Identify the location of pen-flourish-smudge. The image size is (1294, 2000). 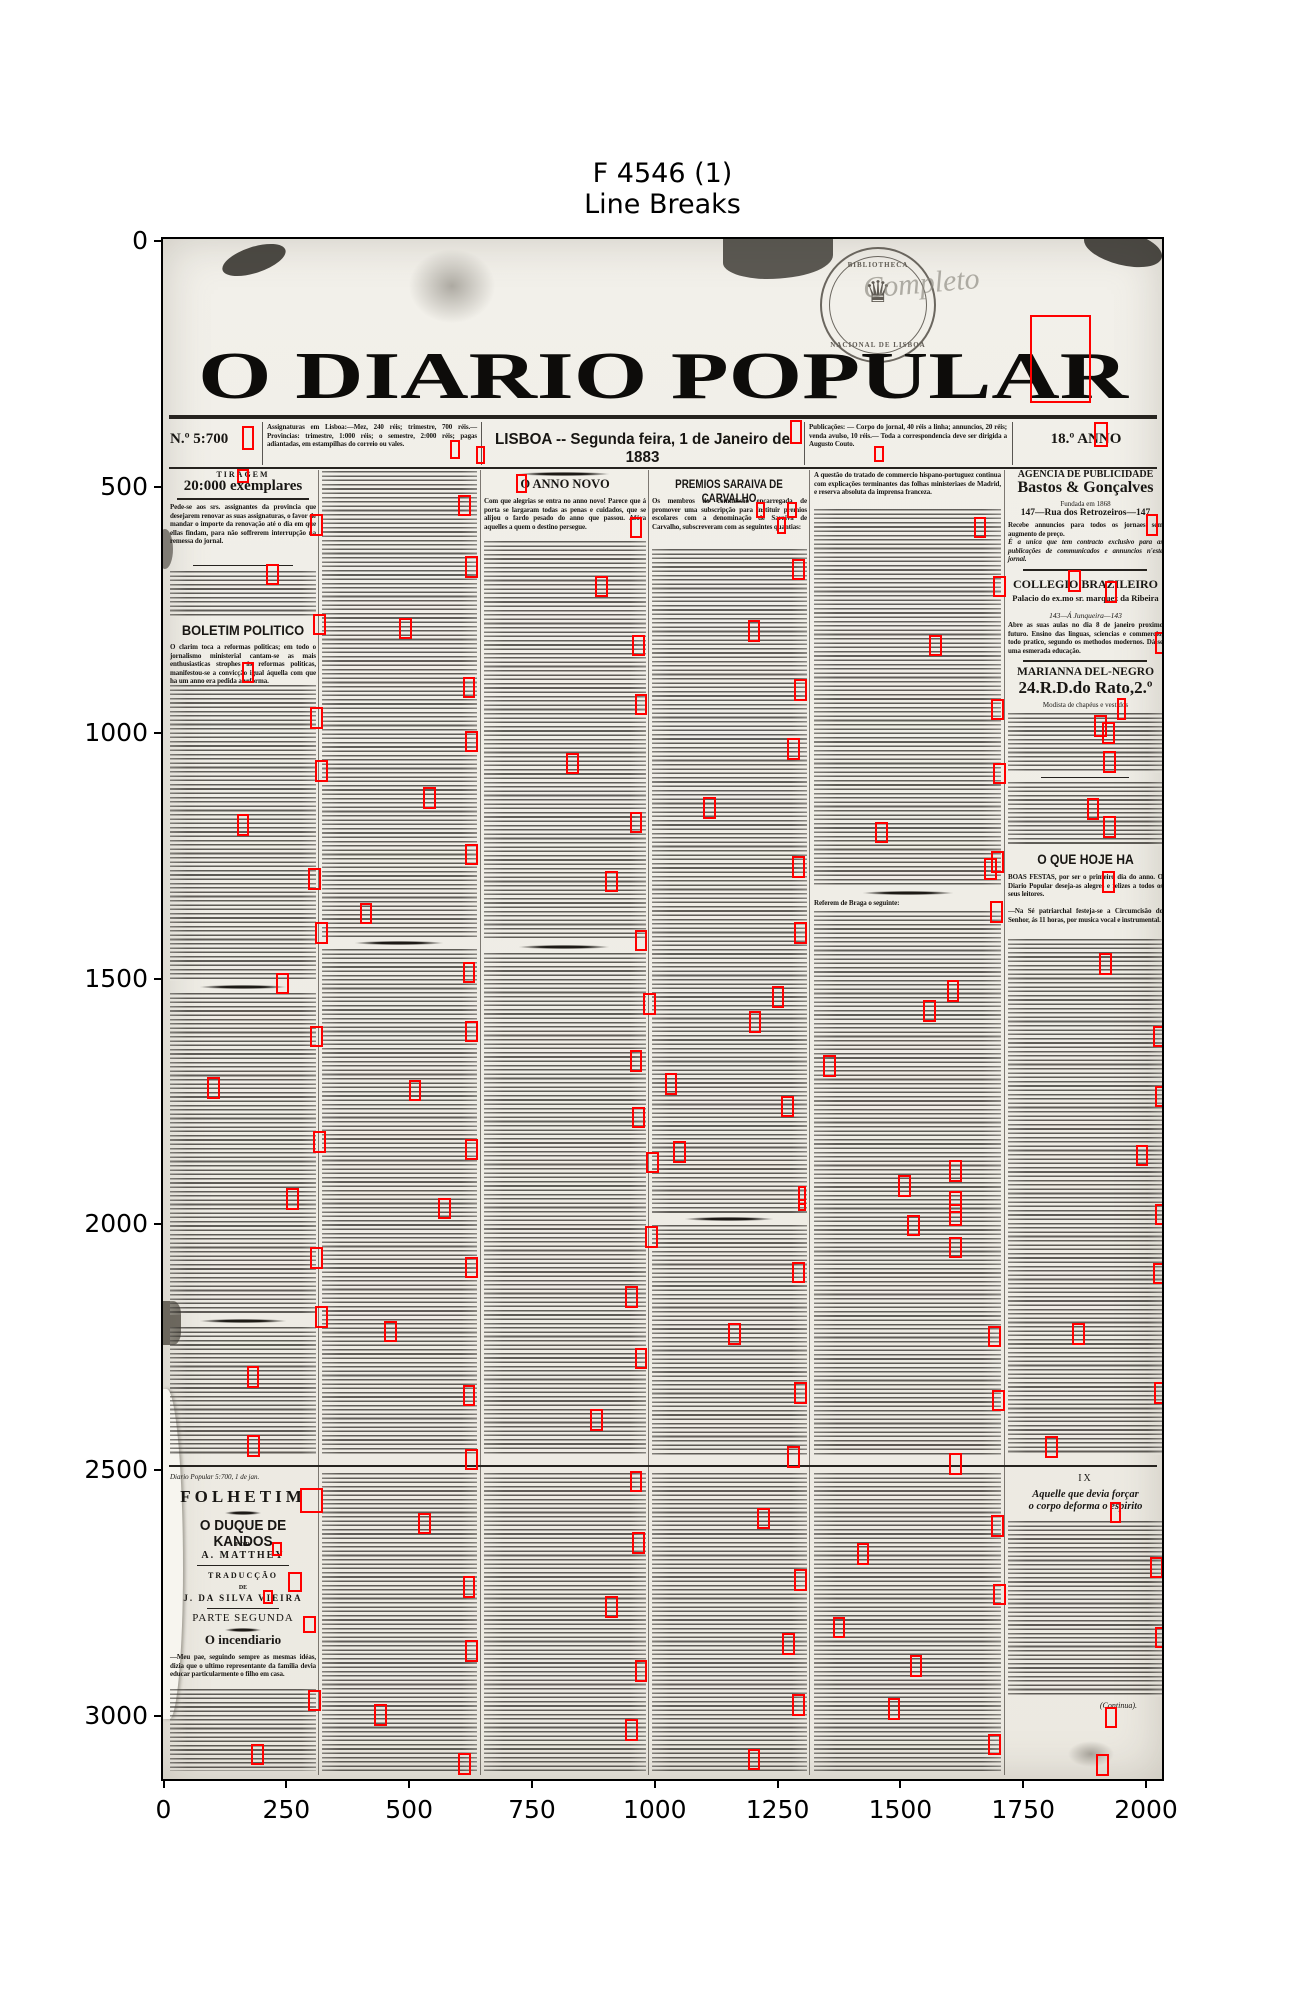
(452, 286).